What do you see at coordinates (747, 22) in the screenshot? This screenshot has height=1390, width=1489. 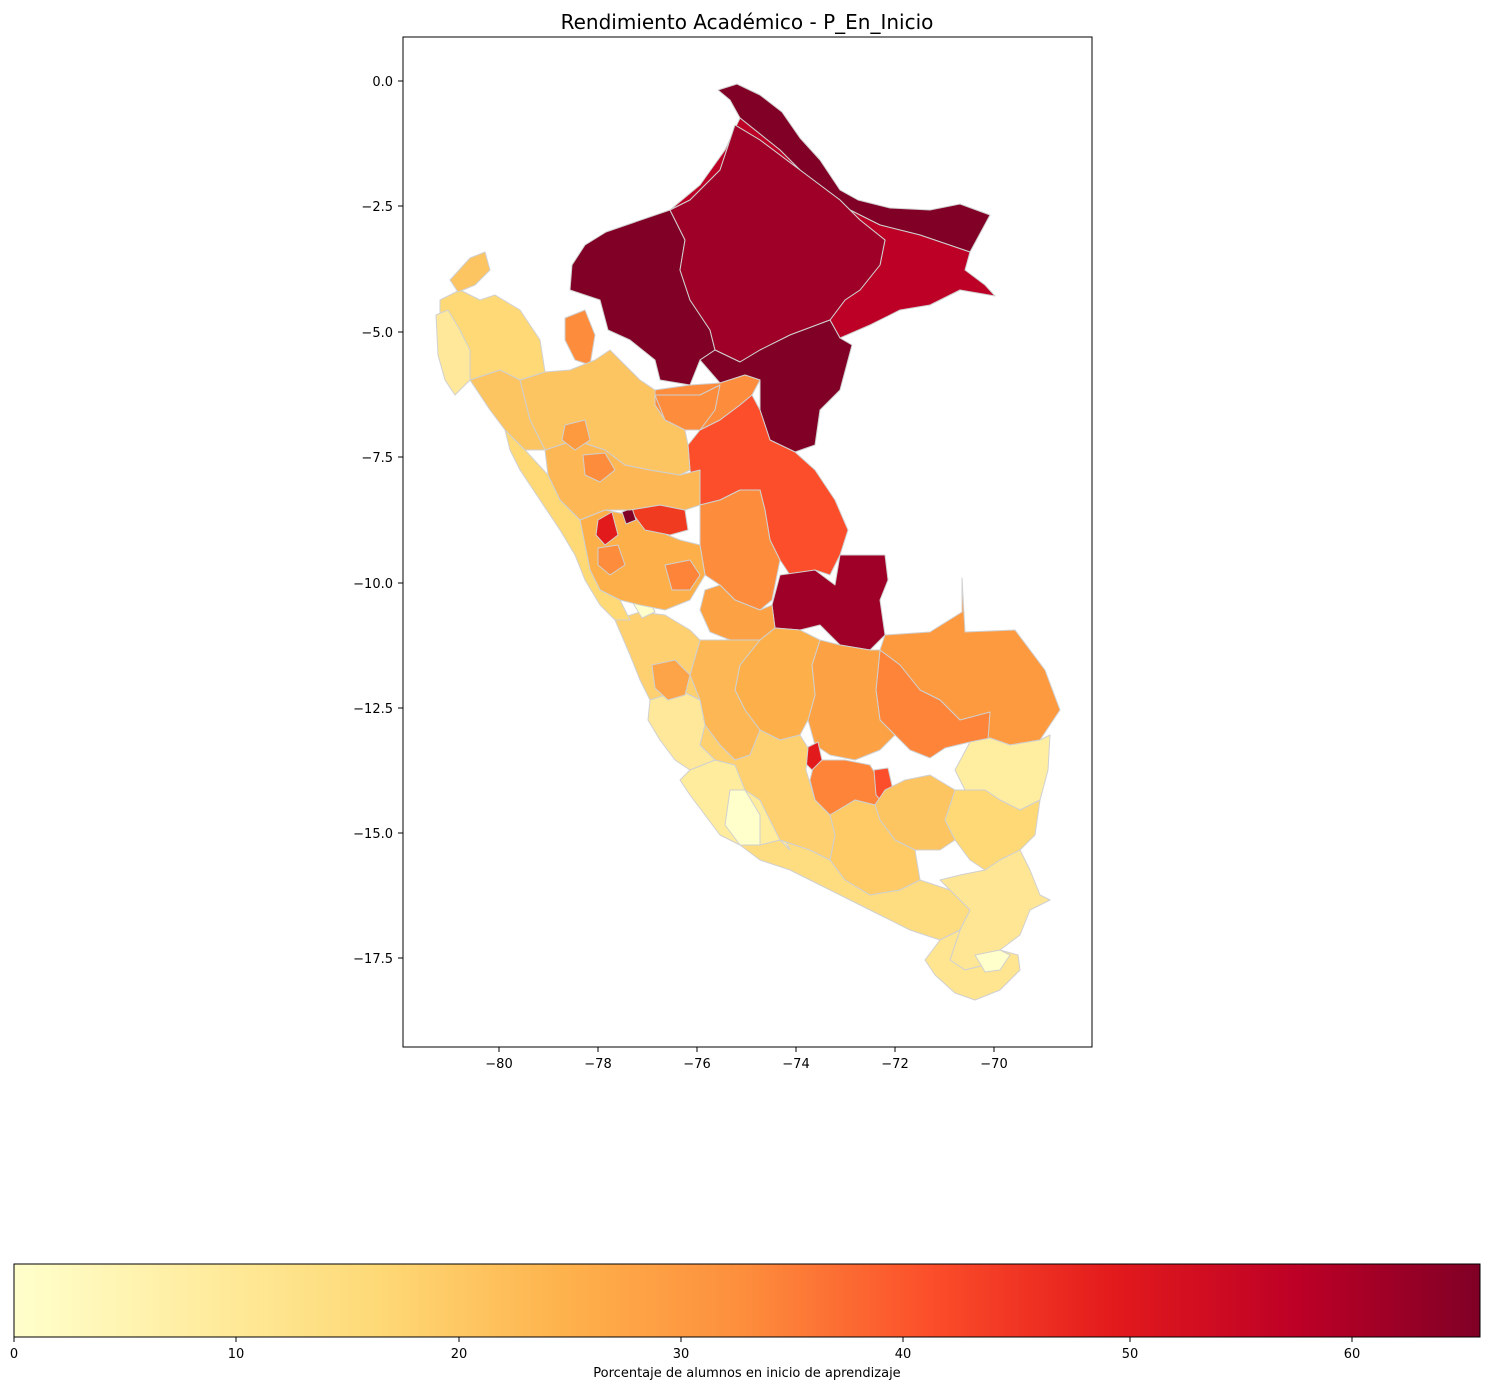 I see `chart-title: Rendimiento Académico - P_En_Inicio` at bounding box center [747, 22].